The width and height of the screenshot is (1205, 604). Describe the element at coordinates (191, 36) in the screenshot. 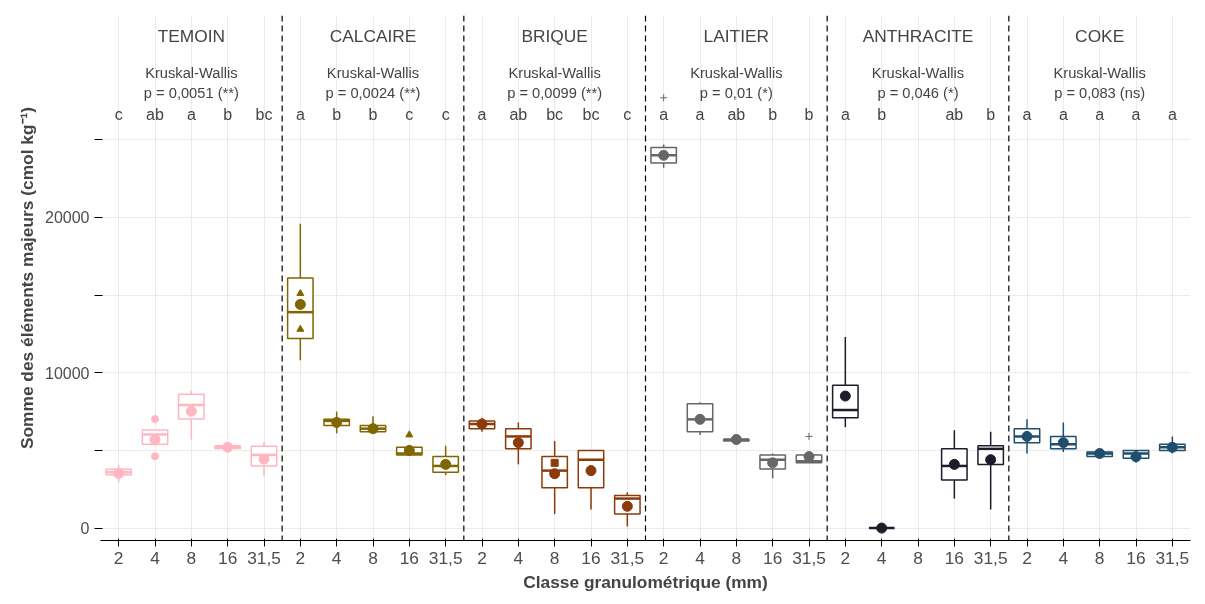

I see `annotation: TEMOIN` at that location.